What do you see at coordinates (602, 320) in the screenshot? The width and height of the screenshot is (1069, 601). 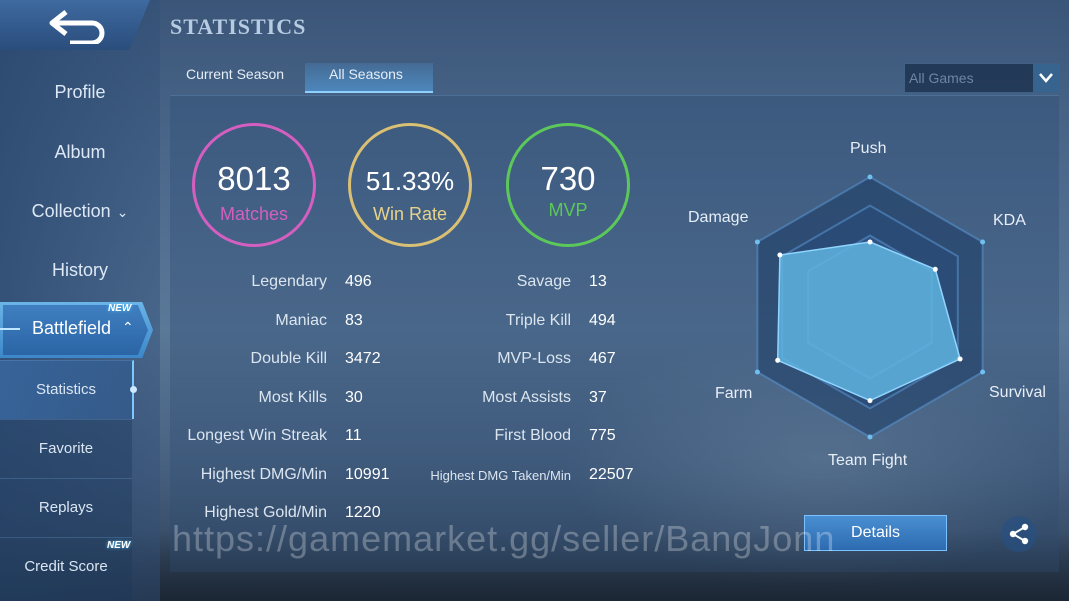 I see `stat-value: 494` at bounding box center [602, 320].